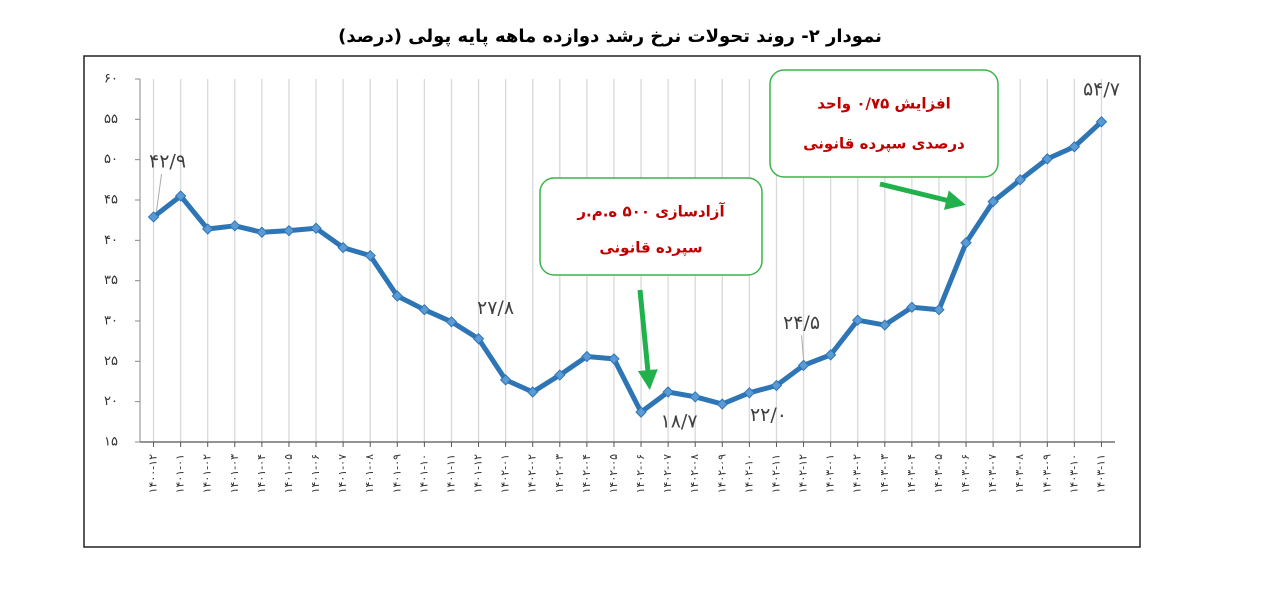 The image size is (1268, 599). What do you see at coordinates (180, 473) in the screenshot?
I see `x-tick-label: ۱۴۰۱-۰۱` at bounding box center [180, 473].